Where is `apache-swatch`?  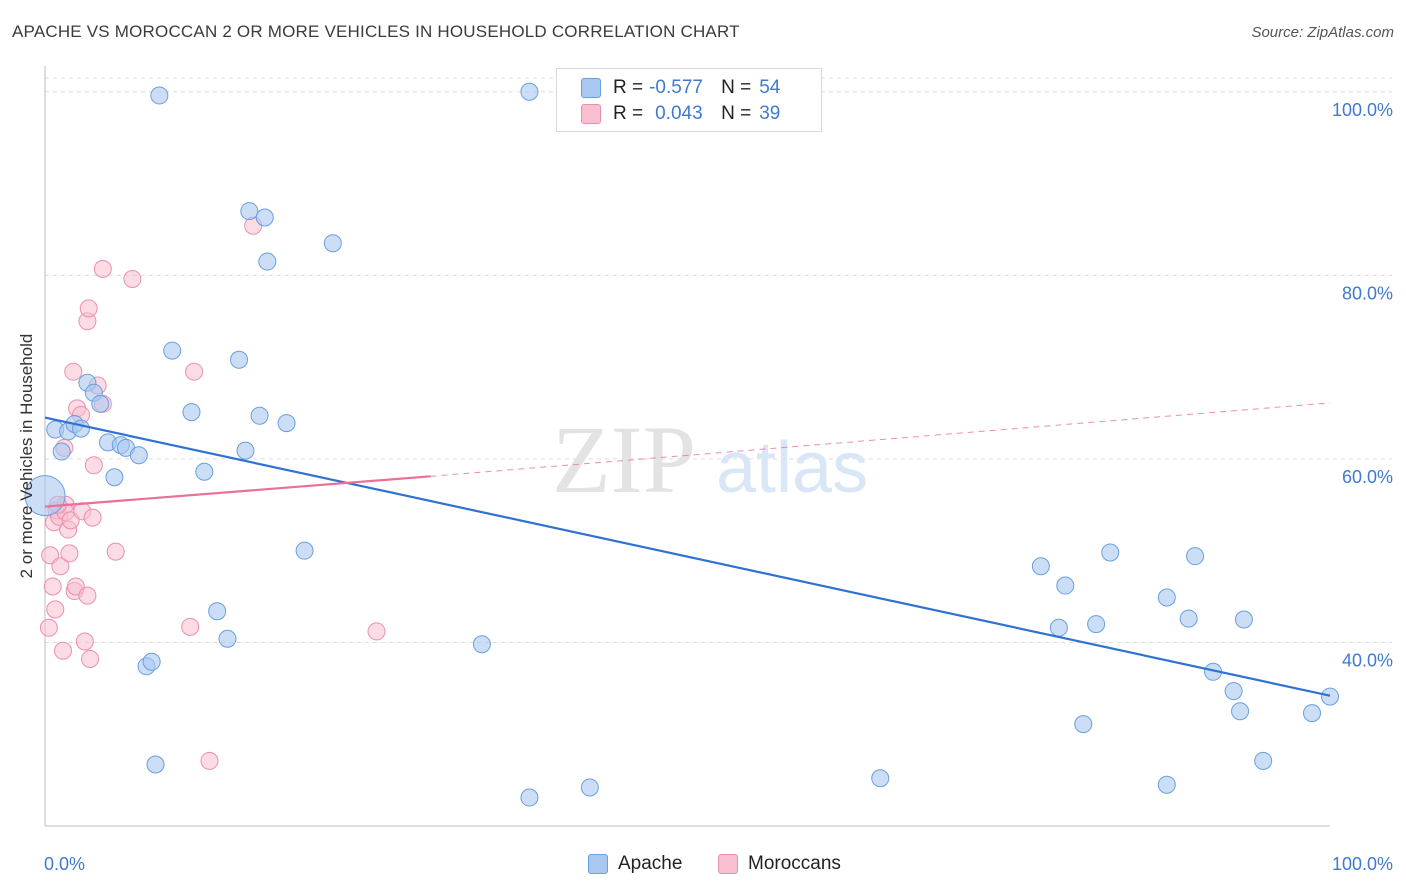
apache-swatch is located at coordinates (591, 88).